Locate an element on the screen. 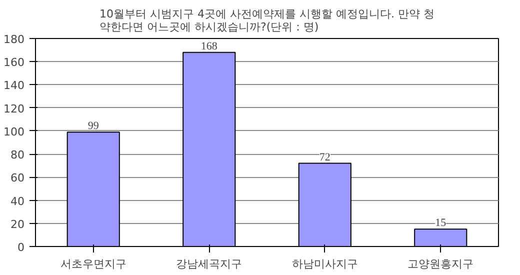 The height and width of the screenshot is (275, 520). y-tick-label: 40 is located at coordinates (17, 201).